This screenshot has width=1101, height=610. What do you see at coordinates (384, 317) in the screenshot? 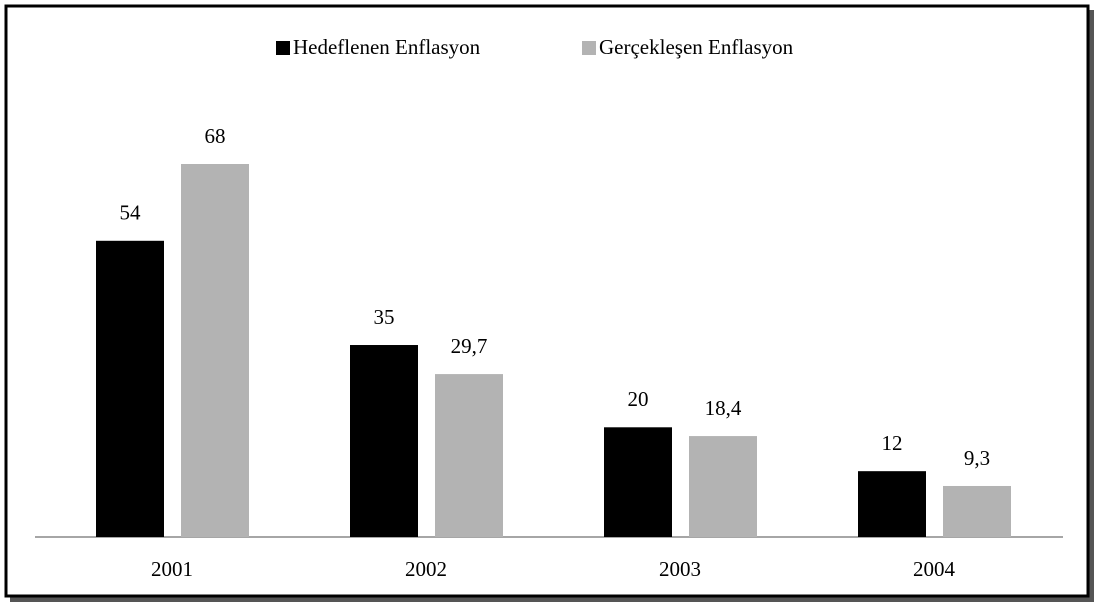
I see `value-label: 35` at bounding box center [384, 317].